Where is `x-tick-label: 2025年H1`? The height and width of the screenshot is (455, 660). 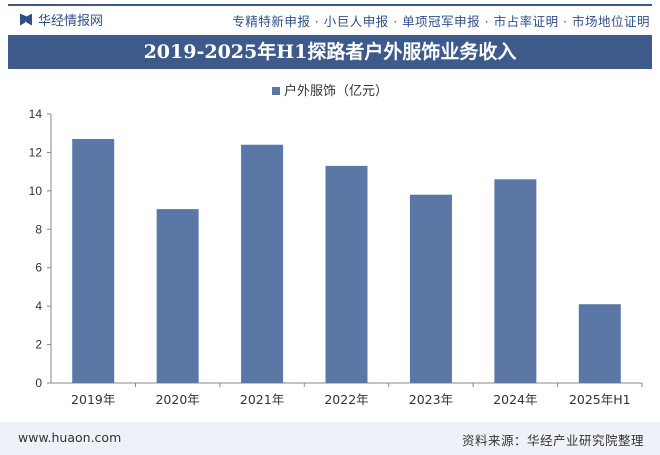
x-tick-label: 2025年H1 is located at coordinates (600, 399).